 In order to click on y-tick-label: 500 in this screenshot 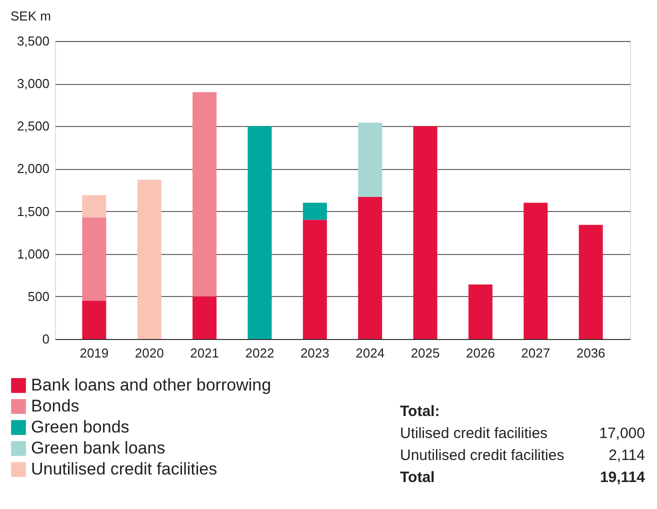, I will do `click(39, 296)`.